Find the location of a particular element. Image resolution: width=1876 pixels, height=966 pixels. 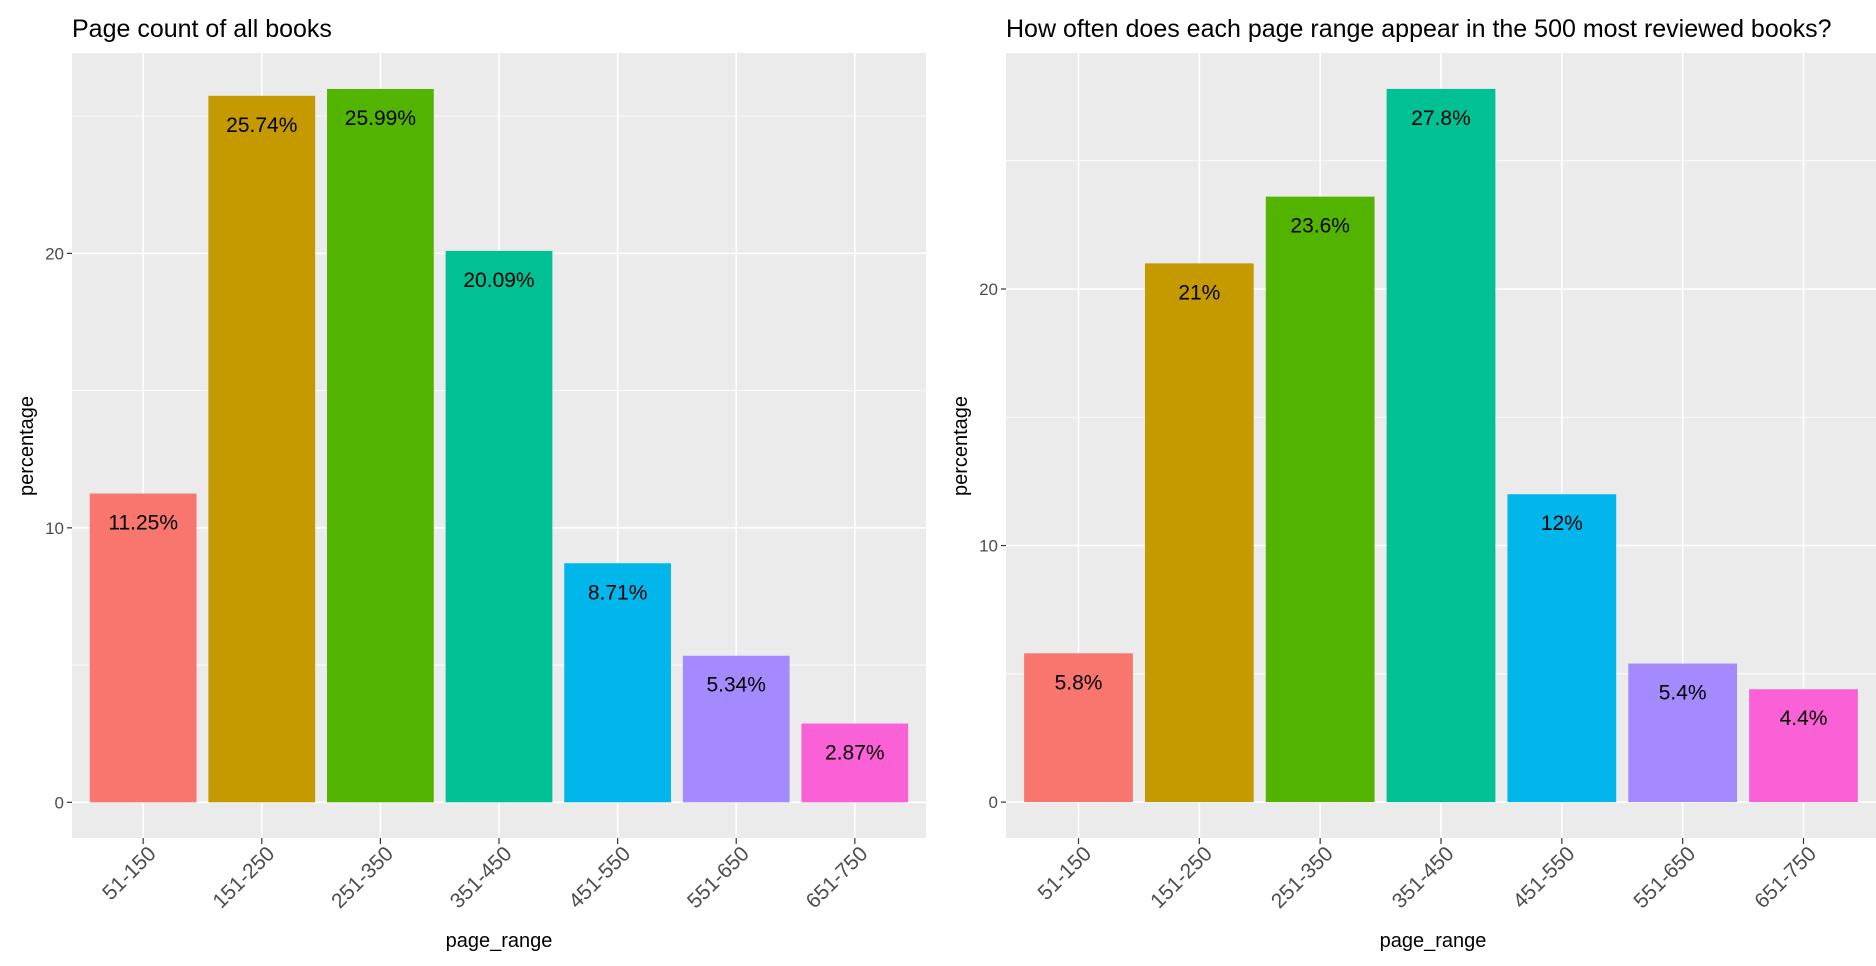

bar-label: 2.87% is located at coordinates (855, 753).